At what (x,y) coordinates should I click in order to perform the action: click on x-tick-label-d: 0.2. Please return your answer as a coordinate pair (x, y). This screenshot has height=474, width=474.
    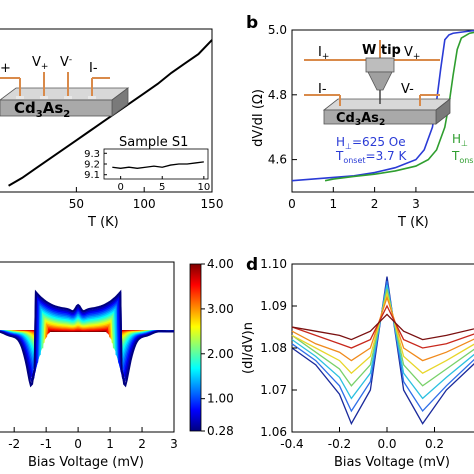
    Looking at the image, I should click on (434, 444).